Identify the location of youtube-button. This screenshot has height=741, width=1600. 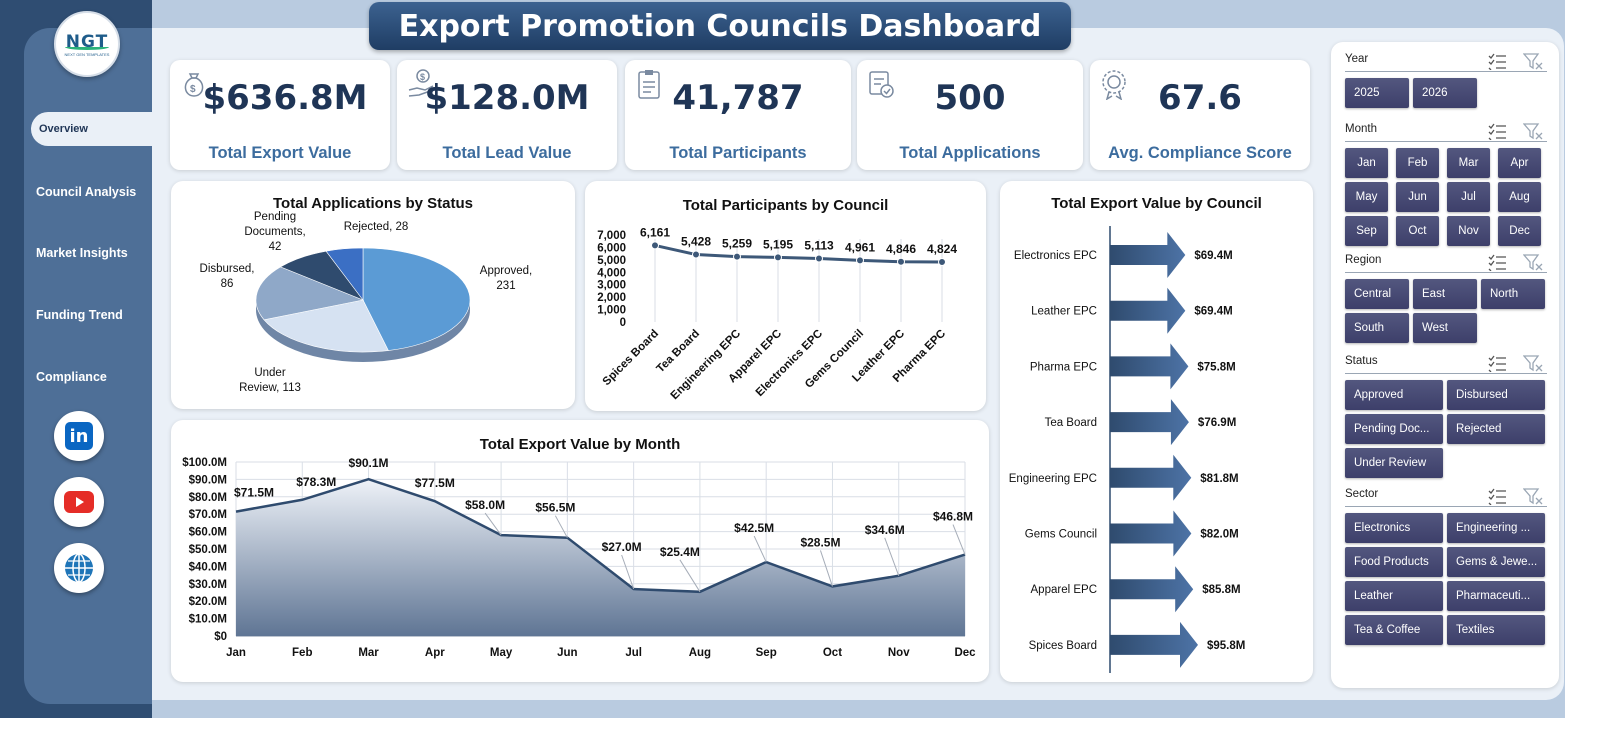
(79, 502).